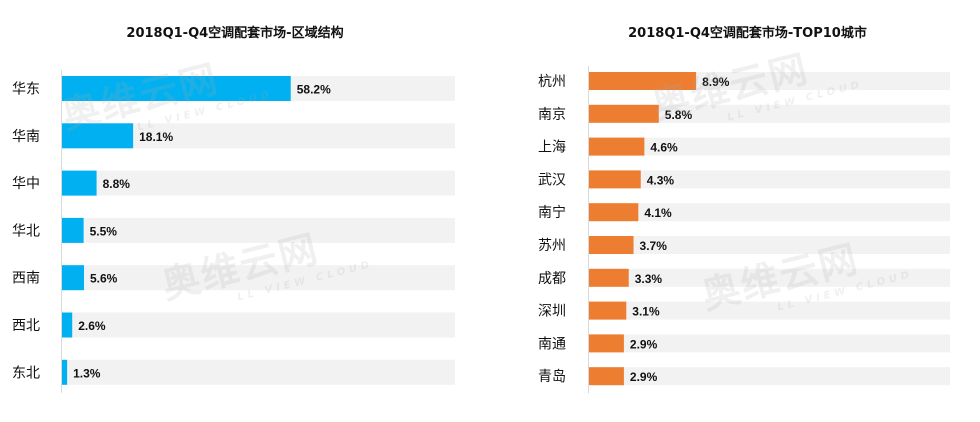 This screenshot has height=422, width=980. What do you see at coordinates (26, 373) in the screenshot?
I see `category-label: 东北` at bounding box center [26, 373].